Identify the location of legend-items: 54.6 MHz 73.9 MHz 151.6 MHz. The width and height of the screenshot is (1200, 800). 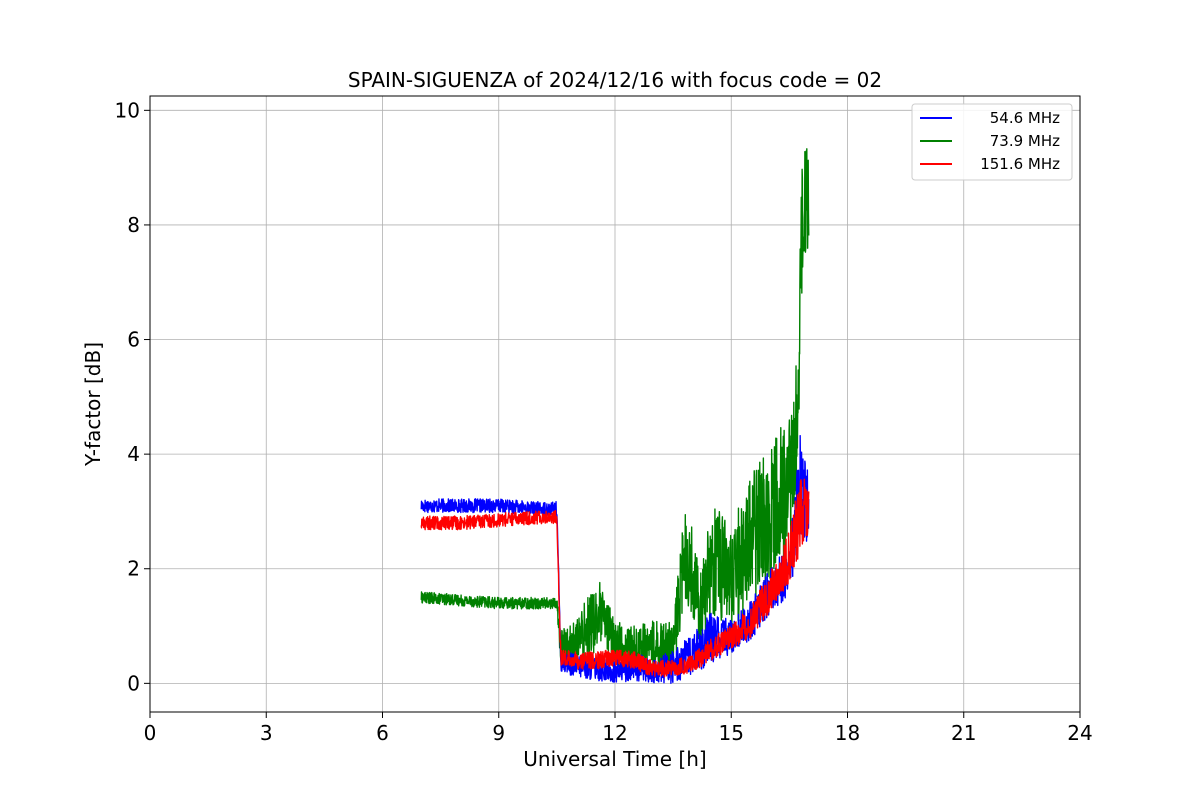
(990, 141).